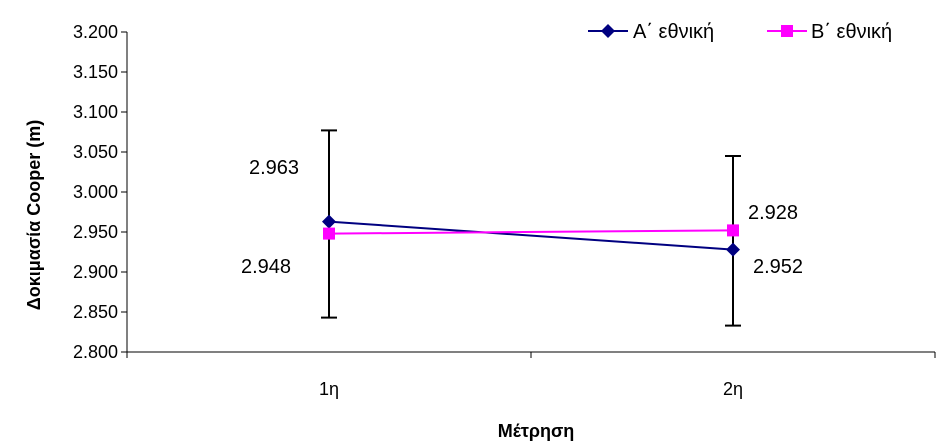 The height and width of the screenshot is (446, 938). What do you see at coordinates (773, 213) in the screenshot?
I see `data-label: 2.928` at bounding box center [773, 213].